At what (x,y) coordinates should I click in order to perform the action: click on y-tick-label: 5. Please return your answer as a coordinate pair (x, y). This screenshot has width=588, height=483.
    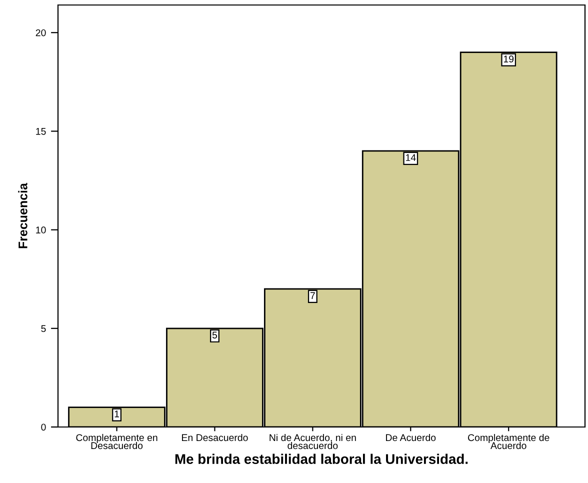
    Looking at the image, I should click on (43, 328).